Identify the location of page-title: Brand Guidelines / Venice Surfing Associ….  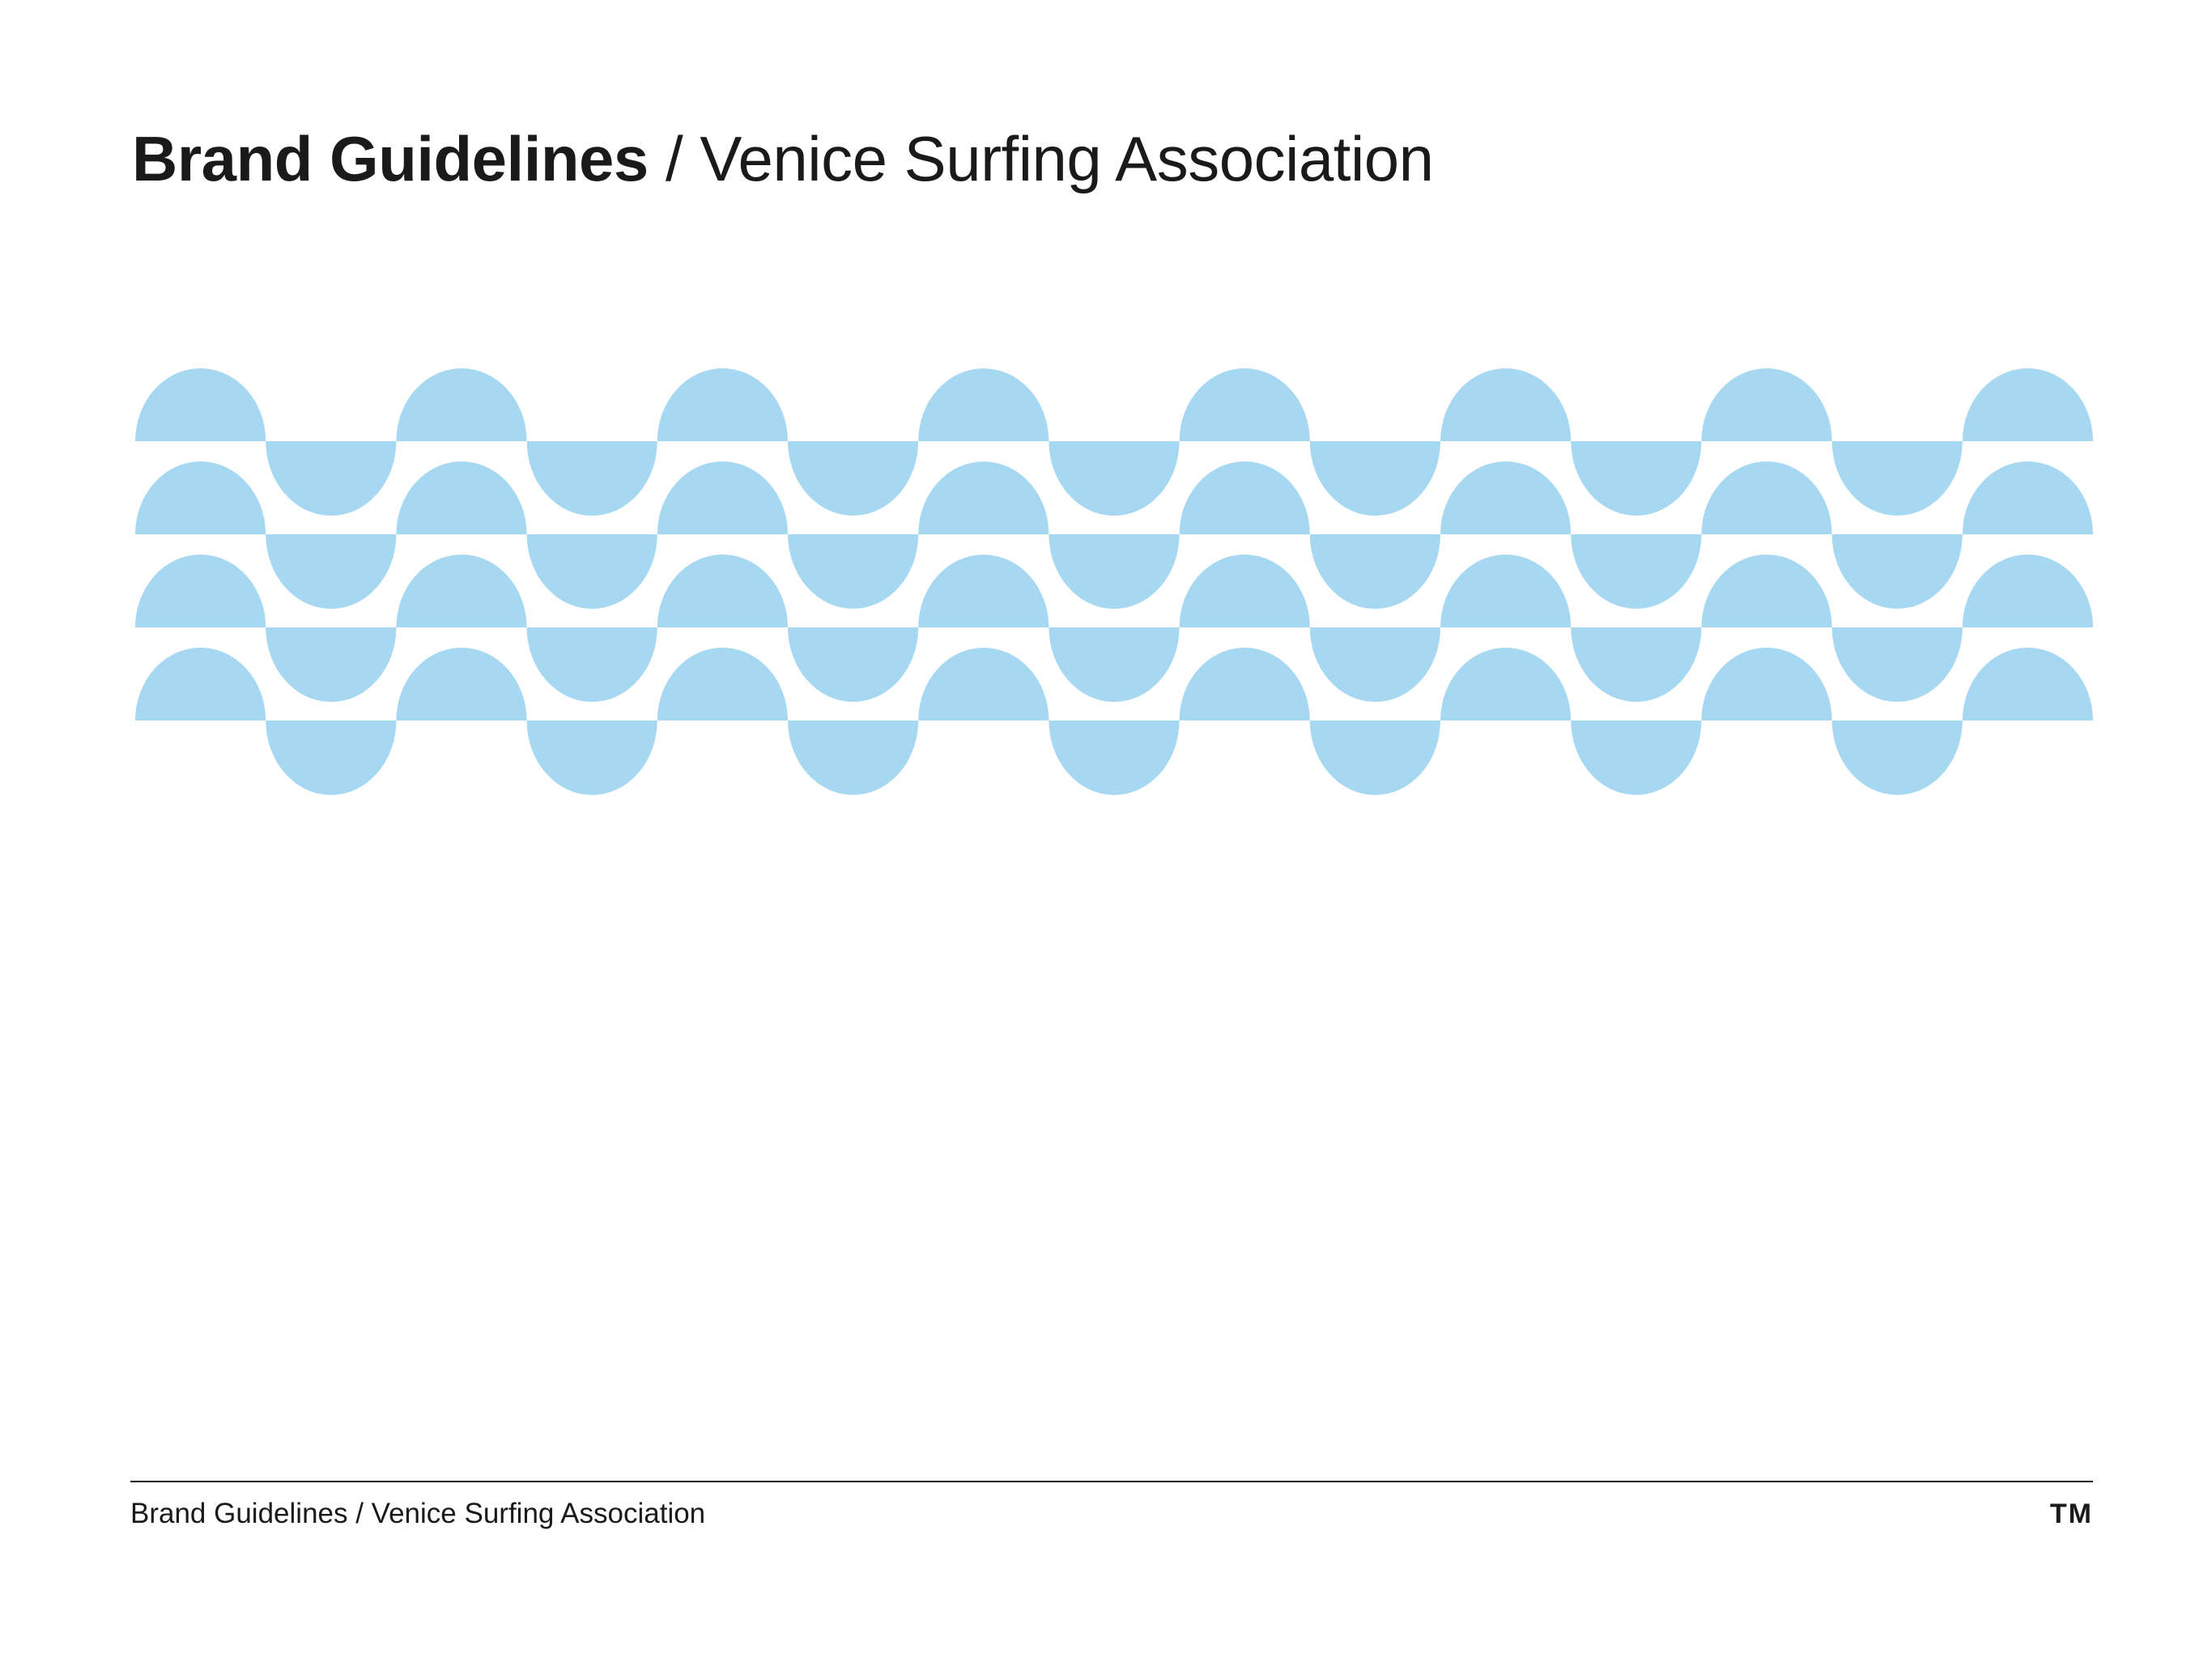
(783, 159).